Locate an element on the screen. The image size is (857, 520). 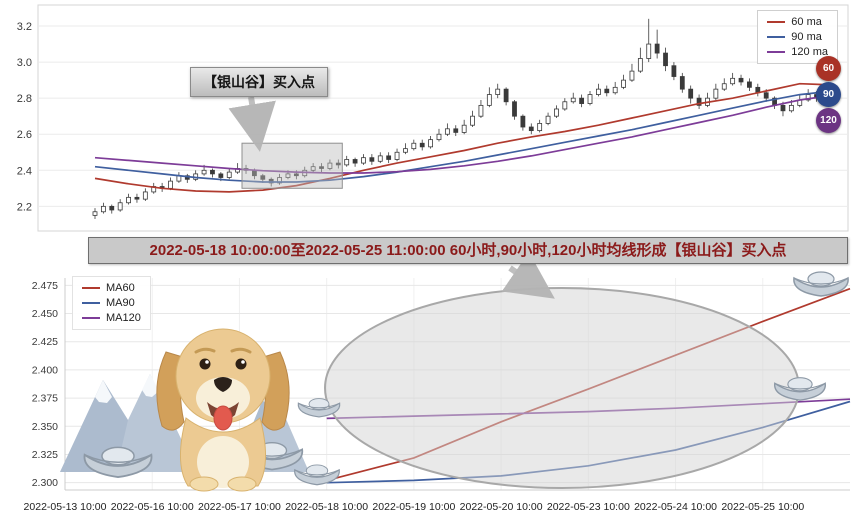
x-axis-tick-label: 2022-05-13 10:00 is located at coordinates (65, 507).